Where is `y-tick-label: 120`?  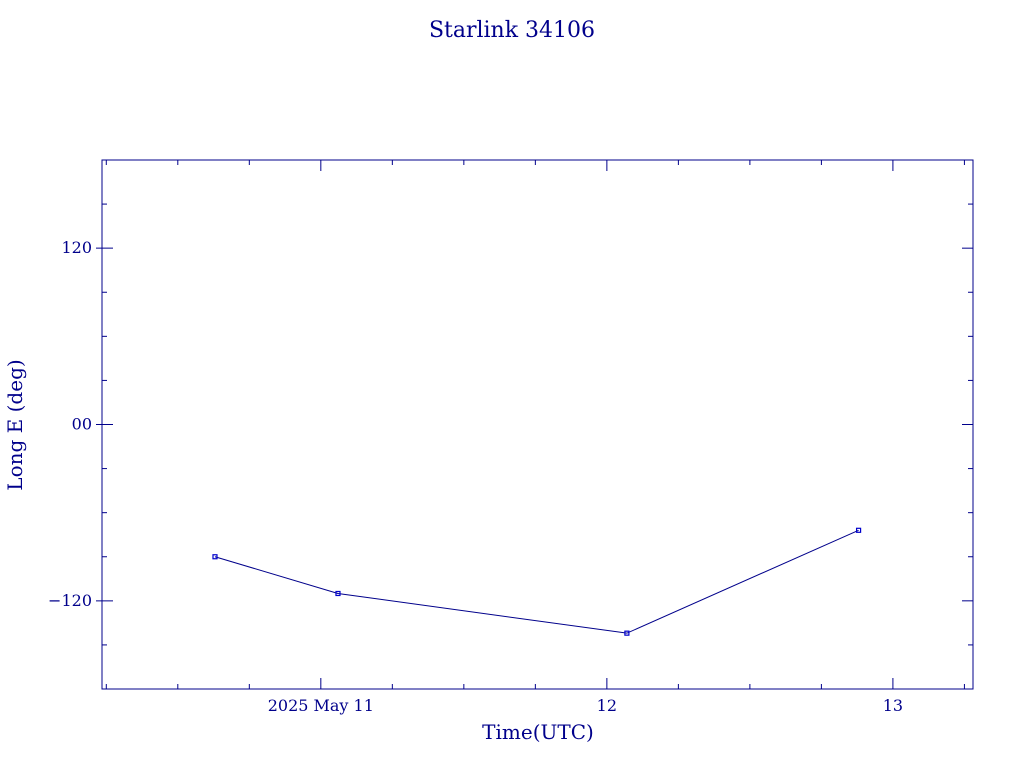
y-tick-label: 120 is located at coordinates (76, 247).